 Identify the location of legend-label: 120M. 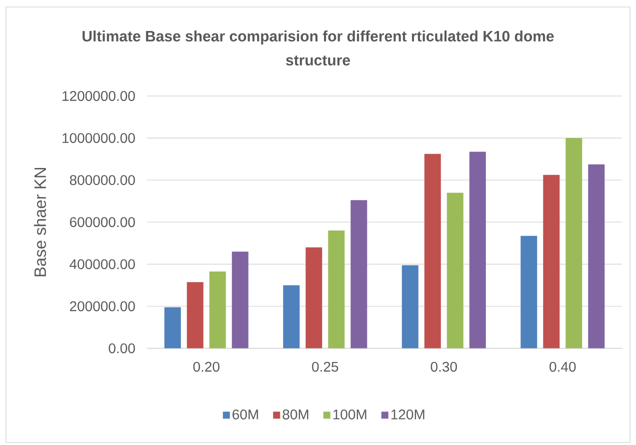
(407, 415).